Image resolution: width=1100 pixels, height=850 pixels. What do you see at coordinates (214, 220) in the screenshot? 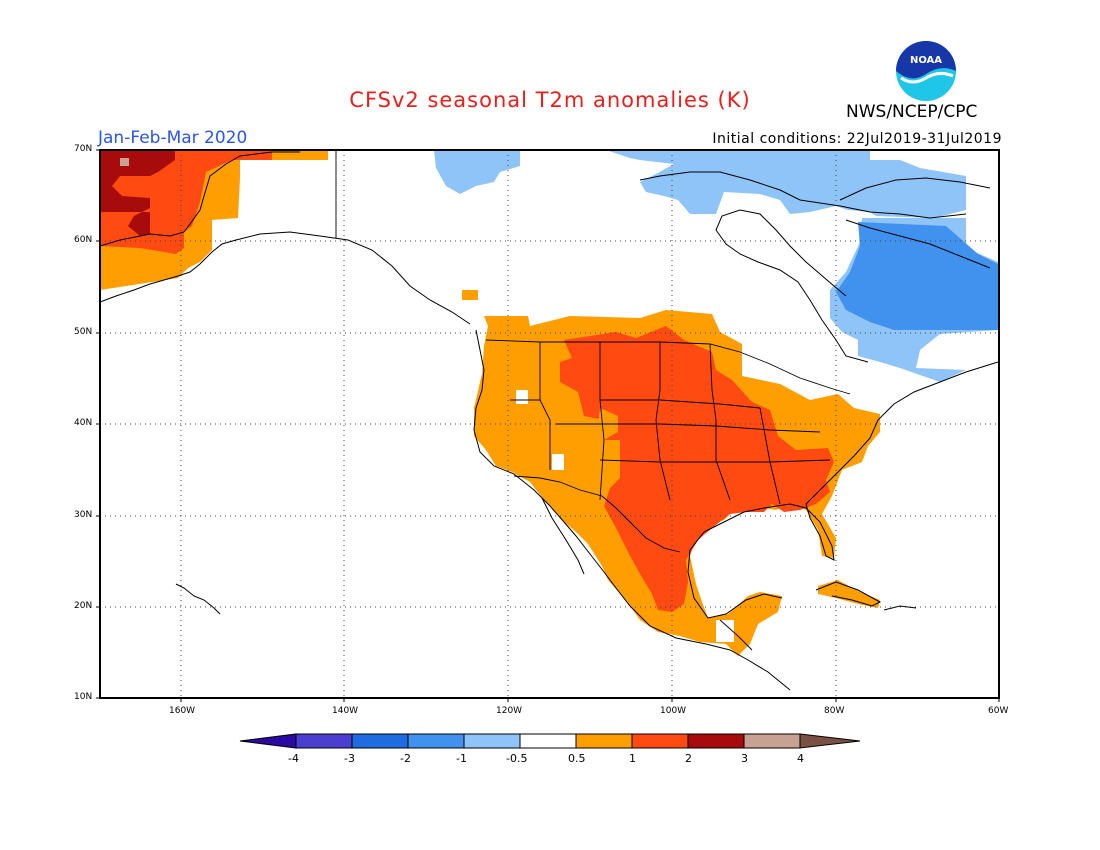
I see `alaska-anomaly-region` at bounding box center [214, 220].